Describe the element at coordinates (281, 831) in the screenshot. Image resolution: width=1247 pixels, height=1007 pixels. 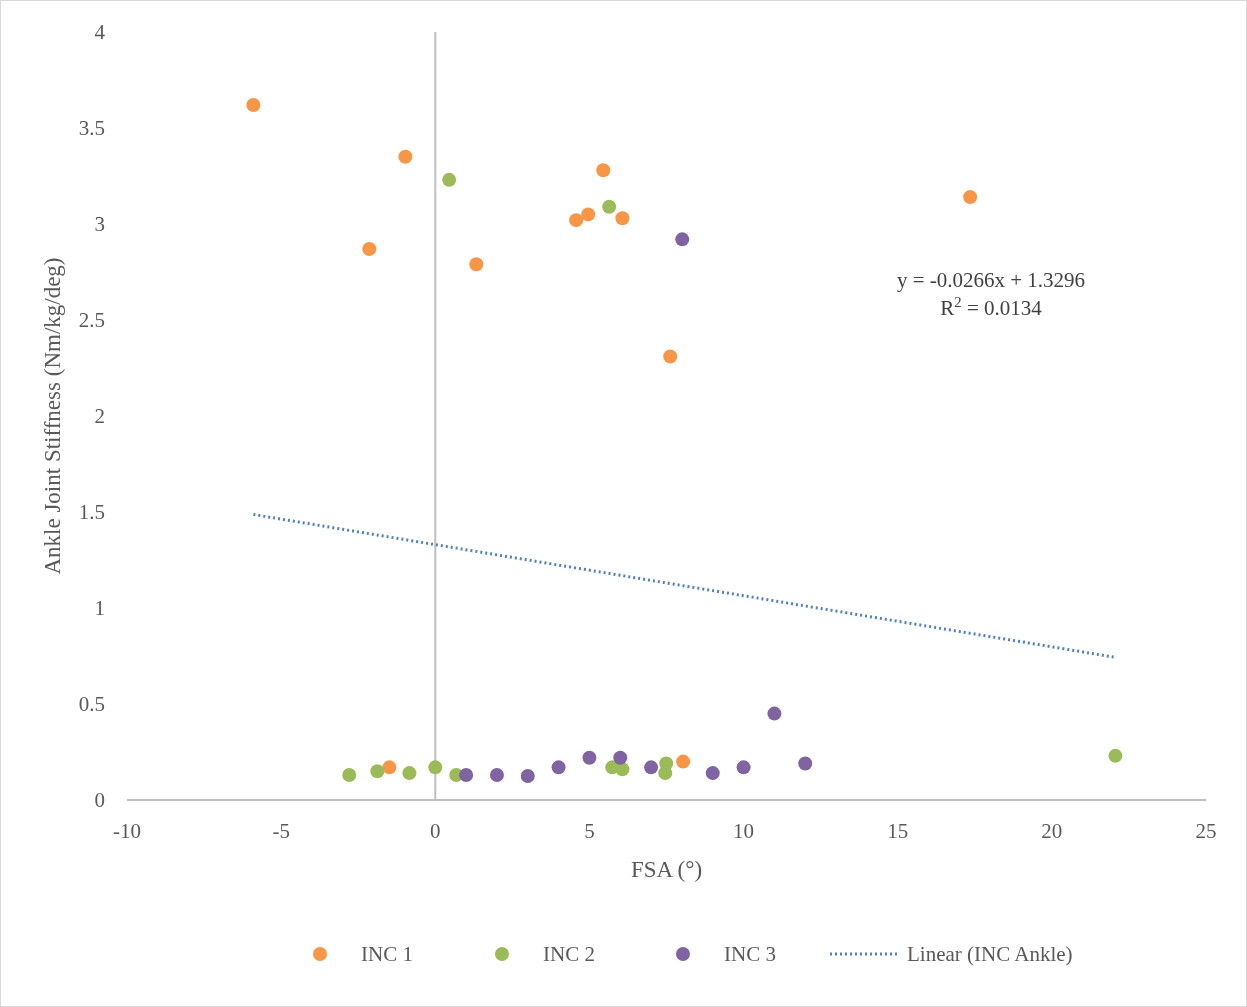
I see `x-tick-label: -5` at that location.